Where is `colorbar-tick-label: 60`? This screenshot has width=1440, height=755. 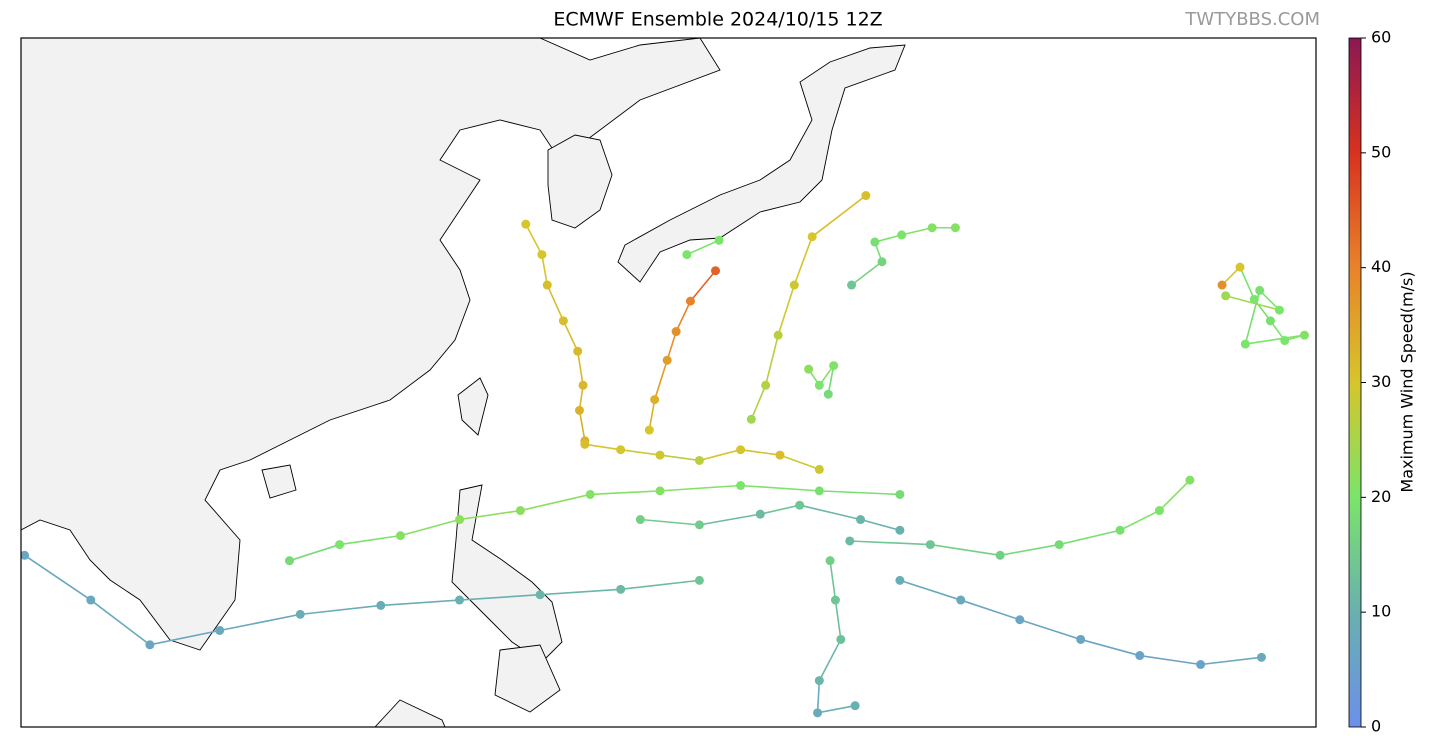
colorbar-tick-label: 60 is located at coordinates (1381, 37).